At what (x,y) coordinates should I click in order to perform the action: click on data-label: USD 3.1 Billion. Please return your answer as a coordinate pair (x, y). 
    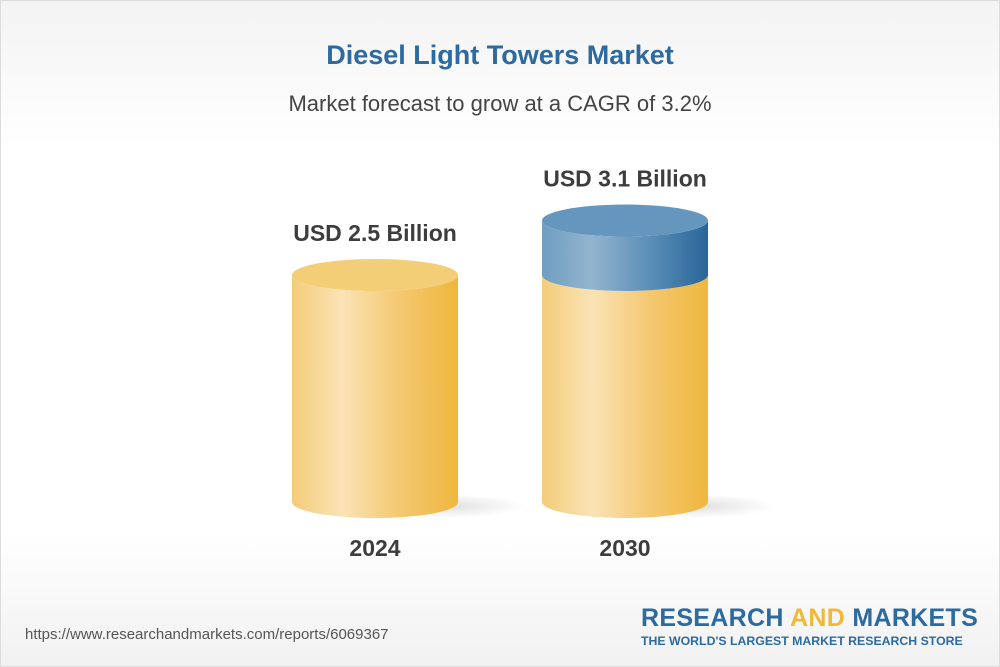
    Looking at the image, I should click on (625, 179).